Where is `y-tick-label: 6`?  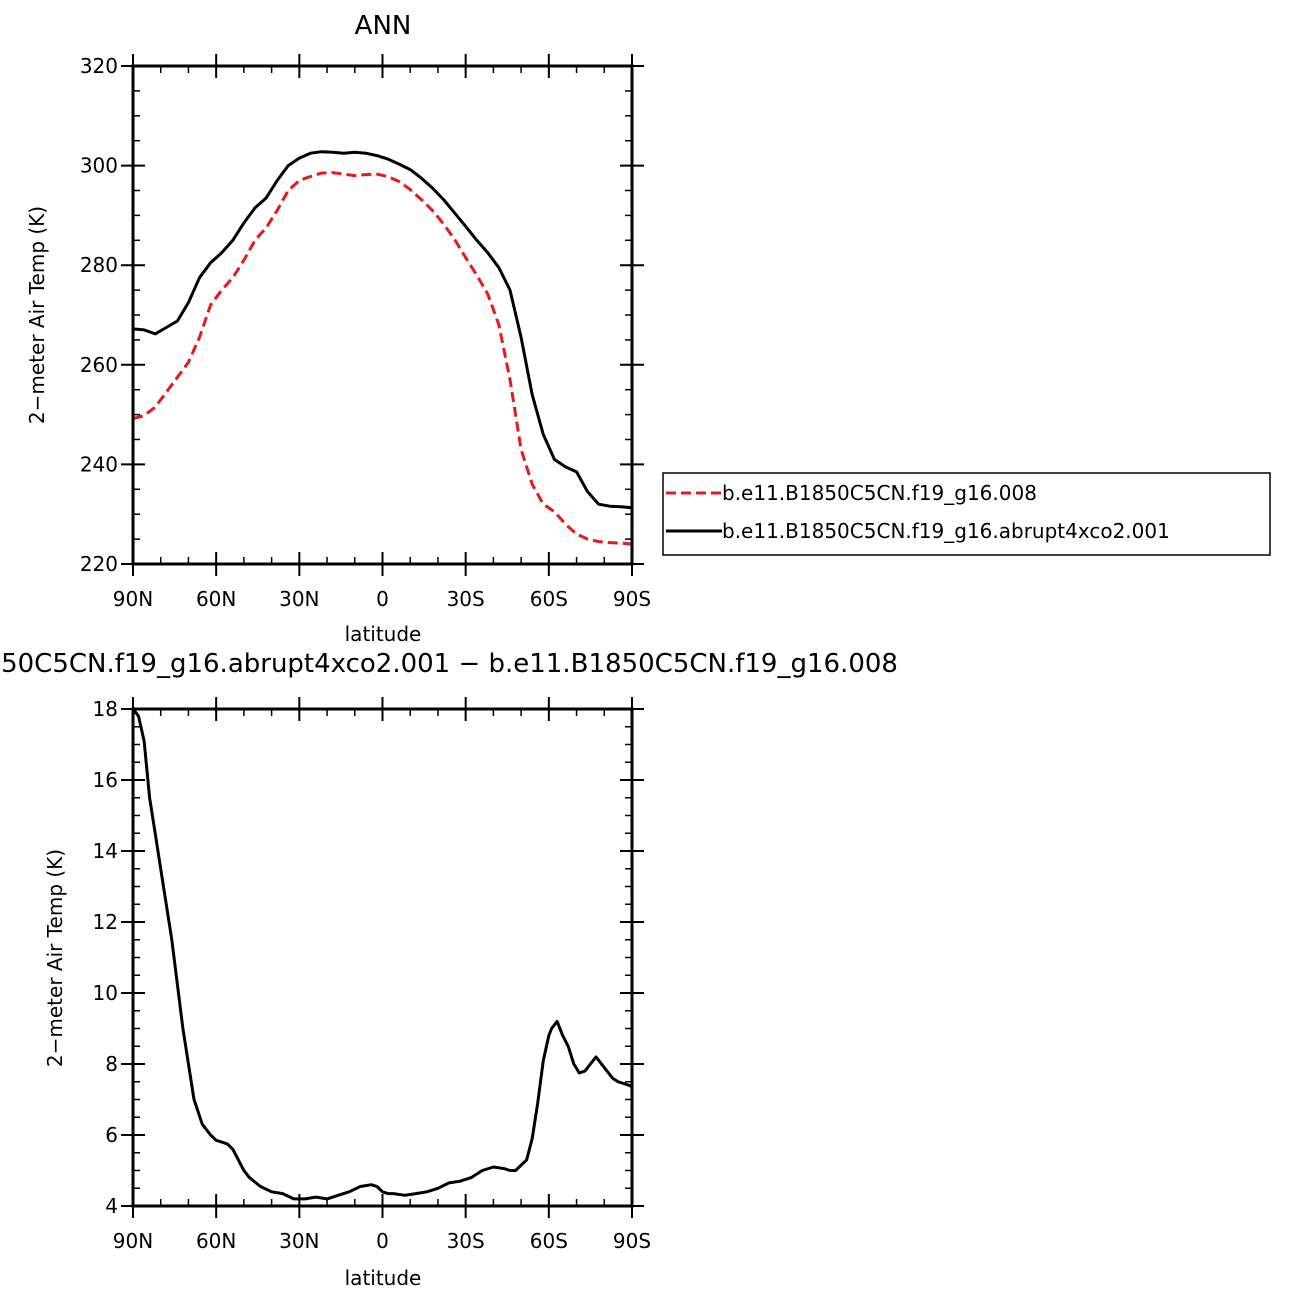 y-tick-label: 6 is located at coordinates (111, 1135).